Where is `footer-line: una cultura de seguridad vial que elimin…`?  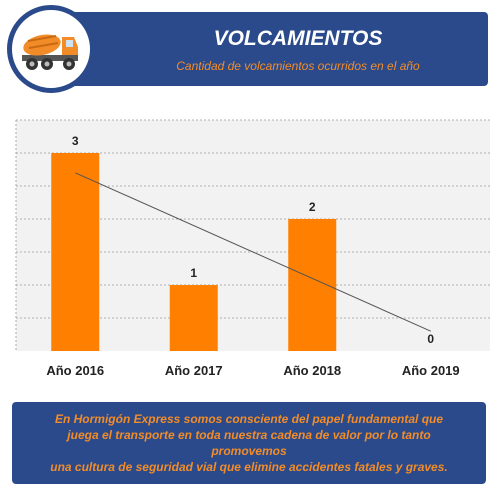
footer-line: una cultura de seguridad vial que elimin… is located at coordinates (249, 467).